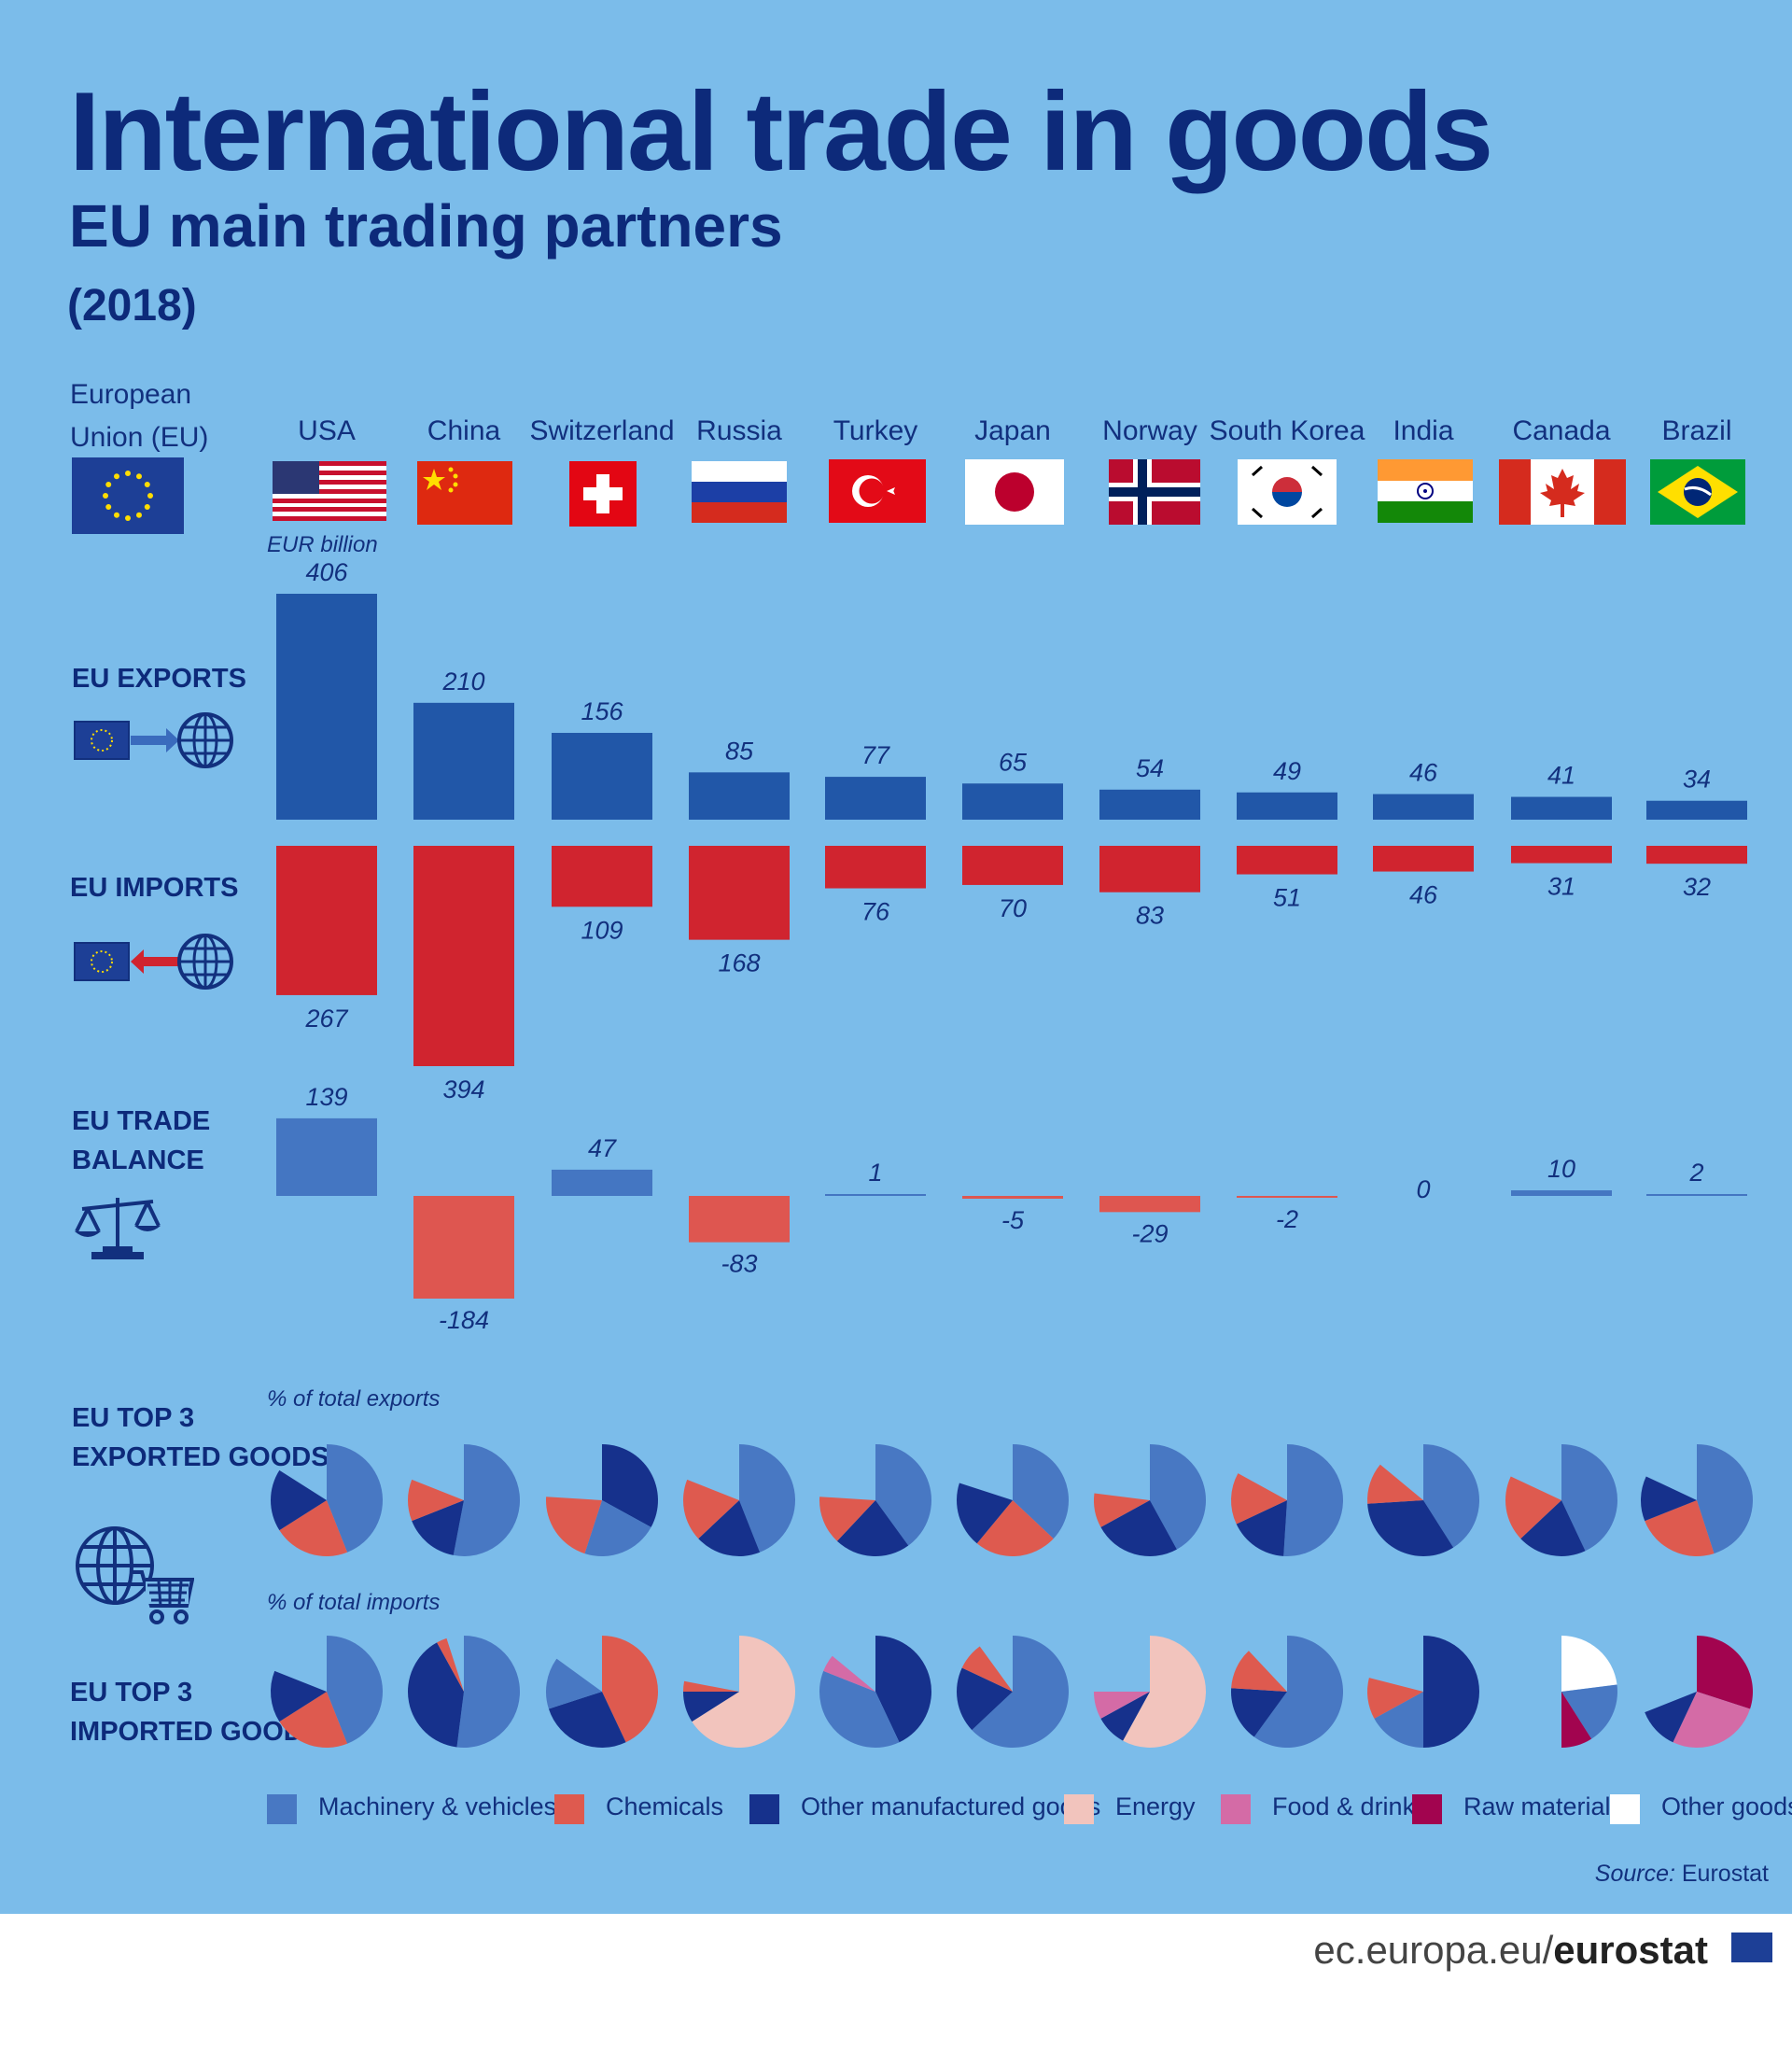 The width and height of the screenshot is (1792, 2052). What do you see at coordinates (1696, 810) in the screenshot?
I see `export-bar-brazil` at bounding box center [1696, 810].